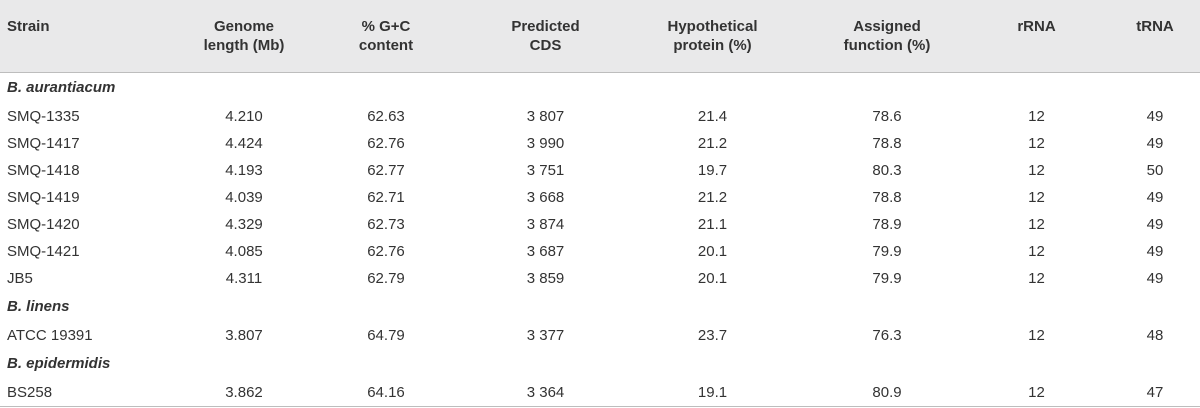  I want to click on strain-cell: SMQ-1420, so click(43, 224).